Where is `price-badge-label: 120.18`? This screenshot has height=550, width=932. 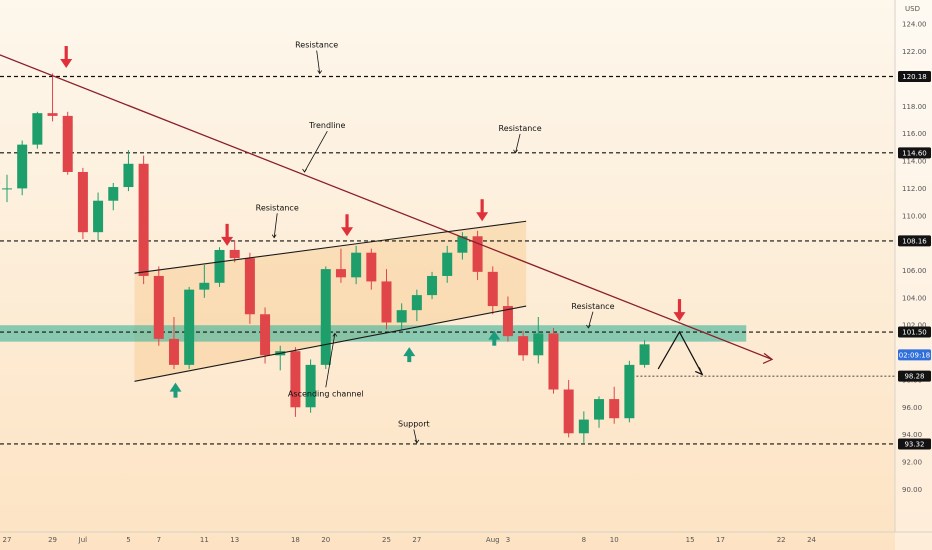 price-badge-label: 120.18 is located at coordinates (914, 77).